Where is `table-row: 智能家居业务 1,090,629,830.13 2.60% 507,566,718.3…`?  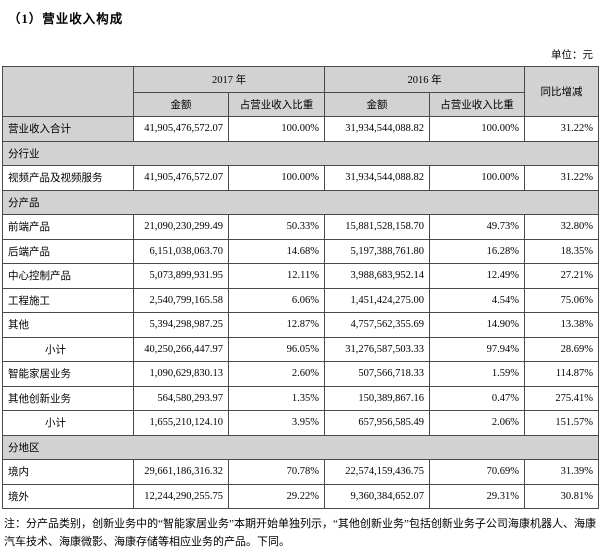
table-row: 智能家居业务 1,090,629,830.13 2.60% 507,566,718.3… is located at coordinates (300, 374).